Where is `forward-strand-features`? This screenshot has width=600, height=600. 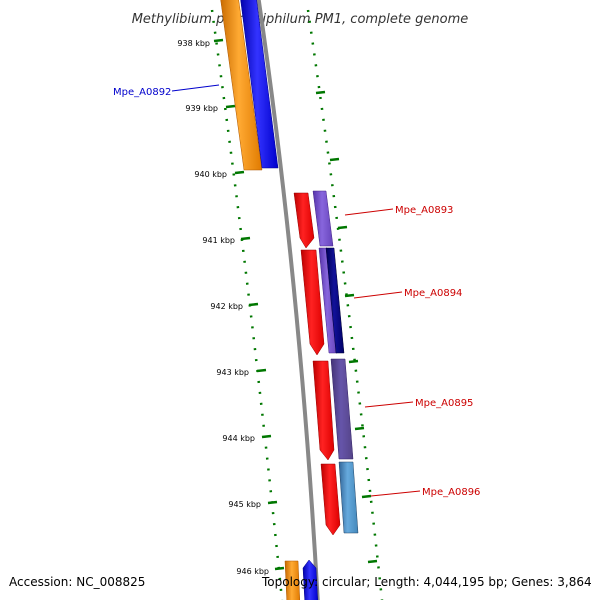 forward-strand-features is located at coordinates (326, 363).